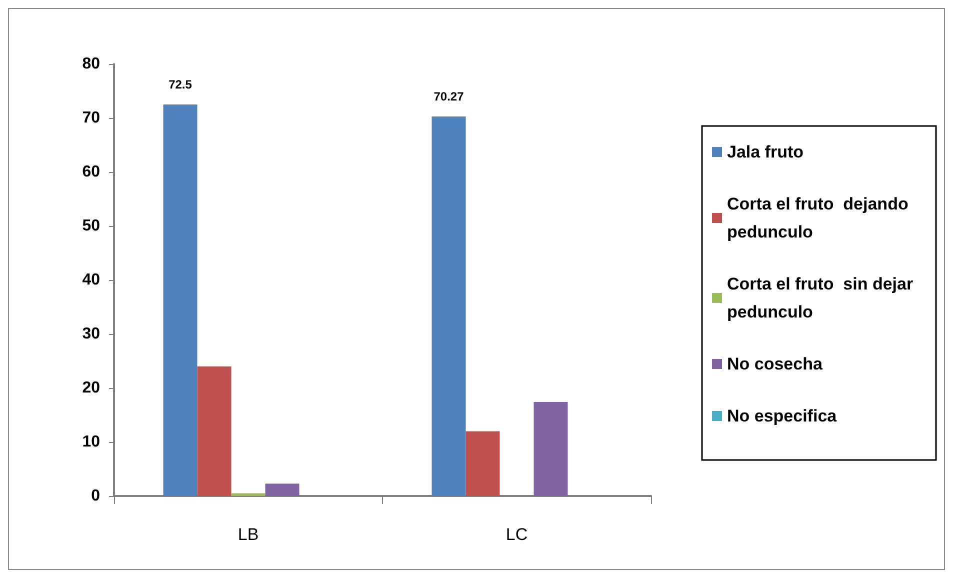  Describe the element at coordinates (822, 298) in the screenshot. I see `legend-label: Corta el fruto sin dejar pedunculo` at that location.